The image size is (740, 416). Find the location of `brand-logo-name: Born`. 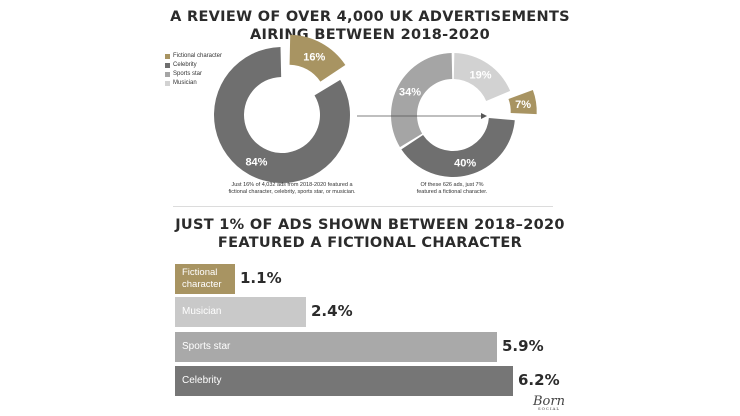

brand-logo-name: Born is located at coordinates (549, 401).